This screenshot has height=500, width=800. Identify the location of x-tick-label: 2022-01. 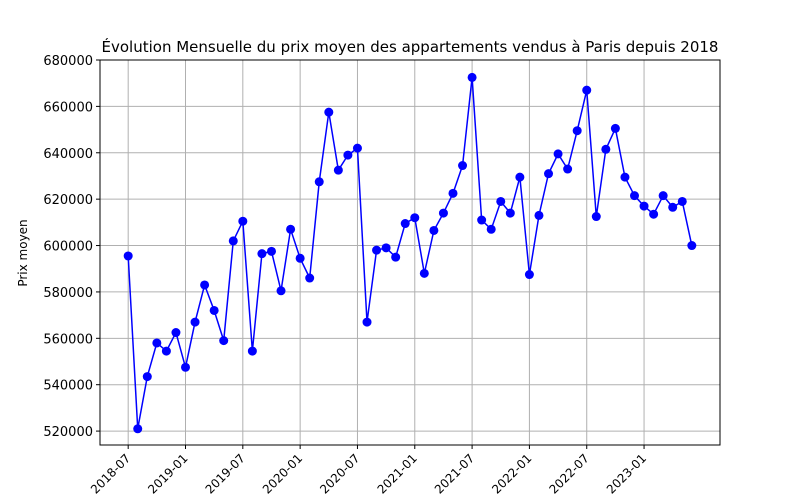
(511, 473).